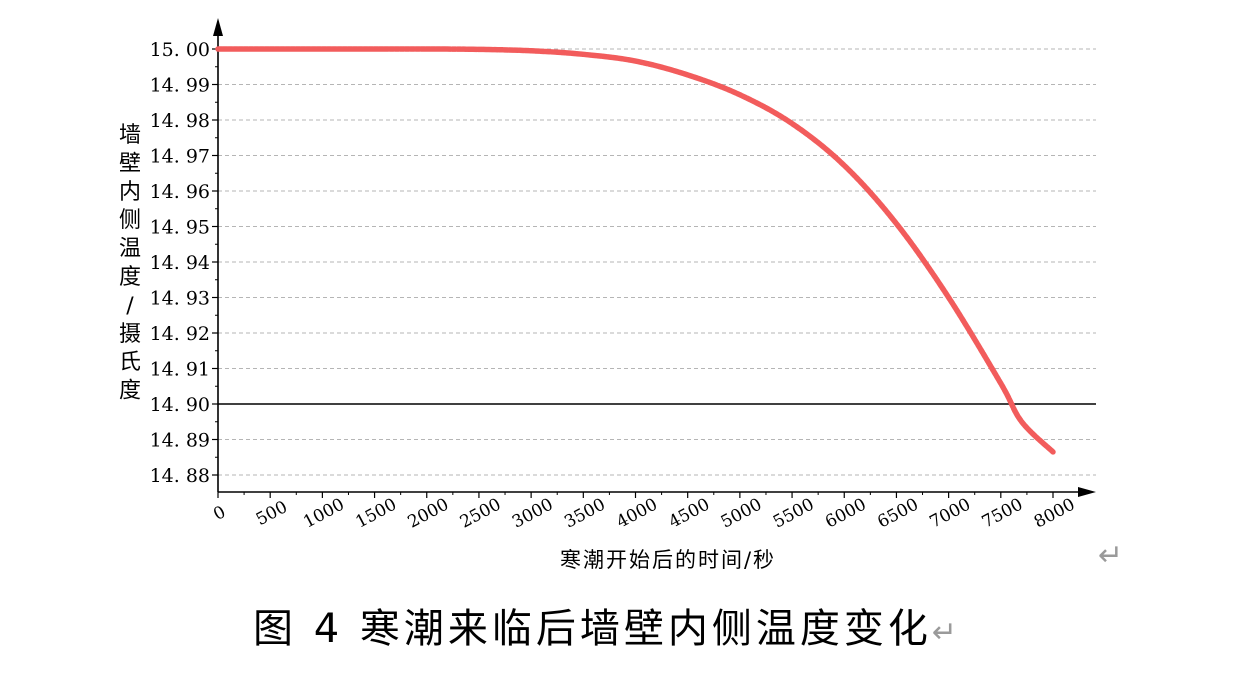 The image size is (1241, 681). I want to click on x-tick-label: 5000, so click(742, 514).